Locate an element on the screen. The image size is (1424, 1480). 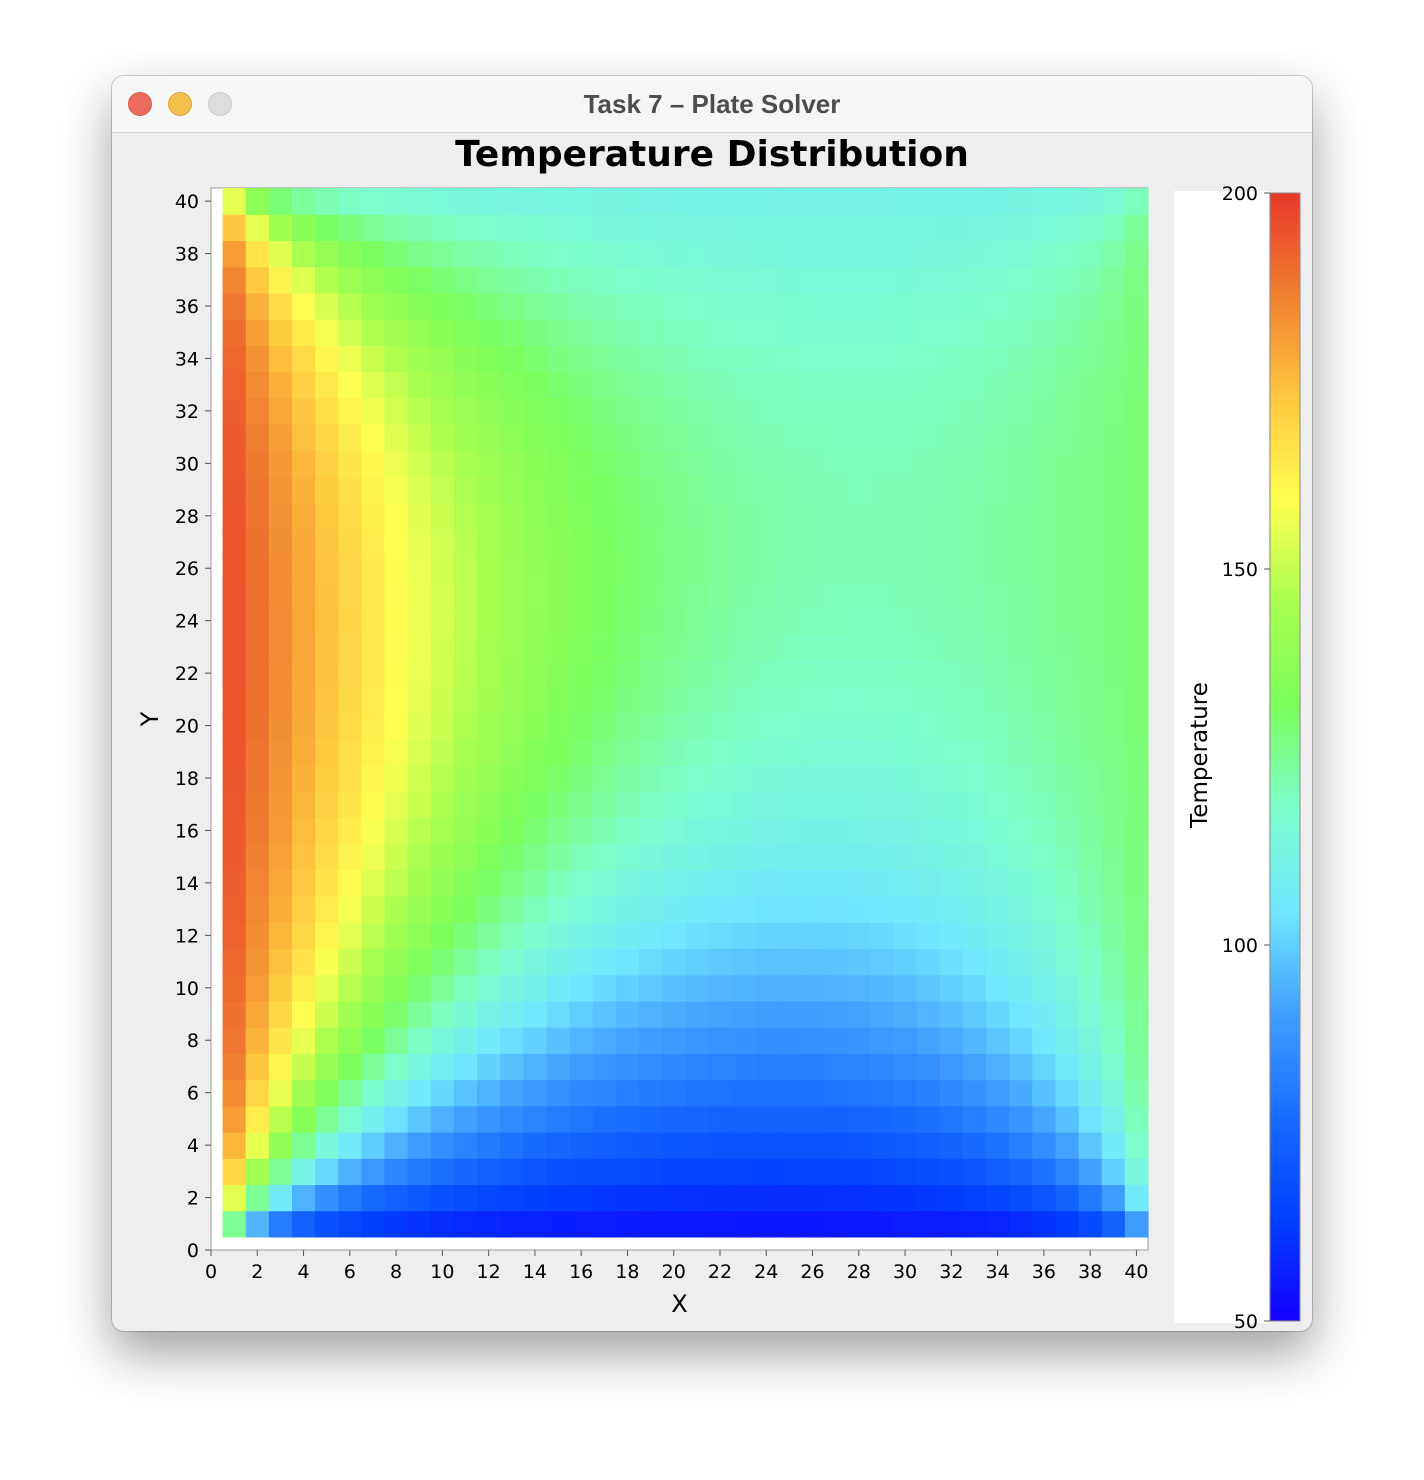
y-tick-label: 0 is located at coordinates (193, 1251).